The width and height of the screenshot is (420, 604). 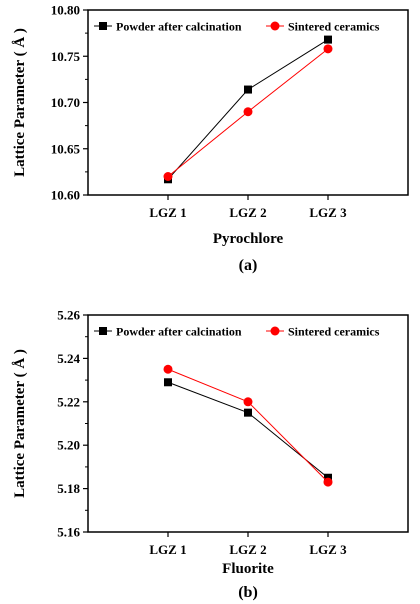 I want to click on x-axis-title: Fluorite, so click(x=248, y=569).